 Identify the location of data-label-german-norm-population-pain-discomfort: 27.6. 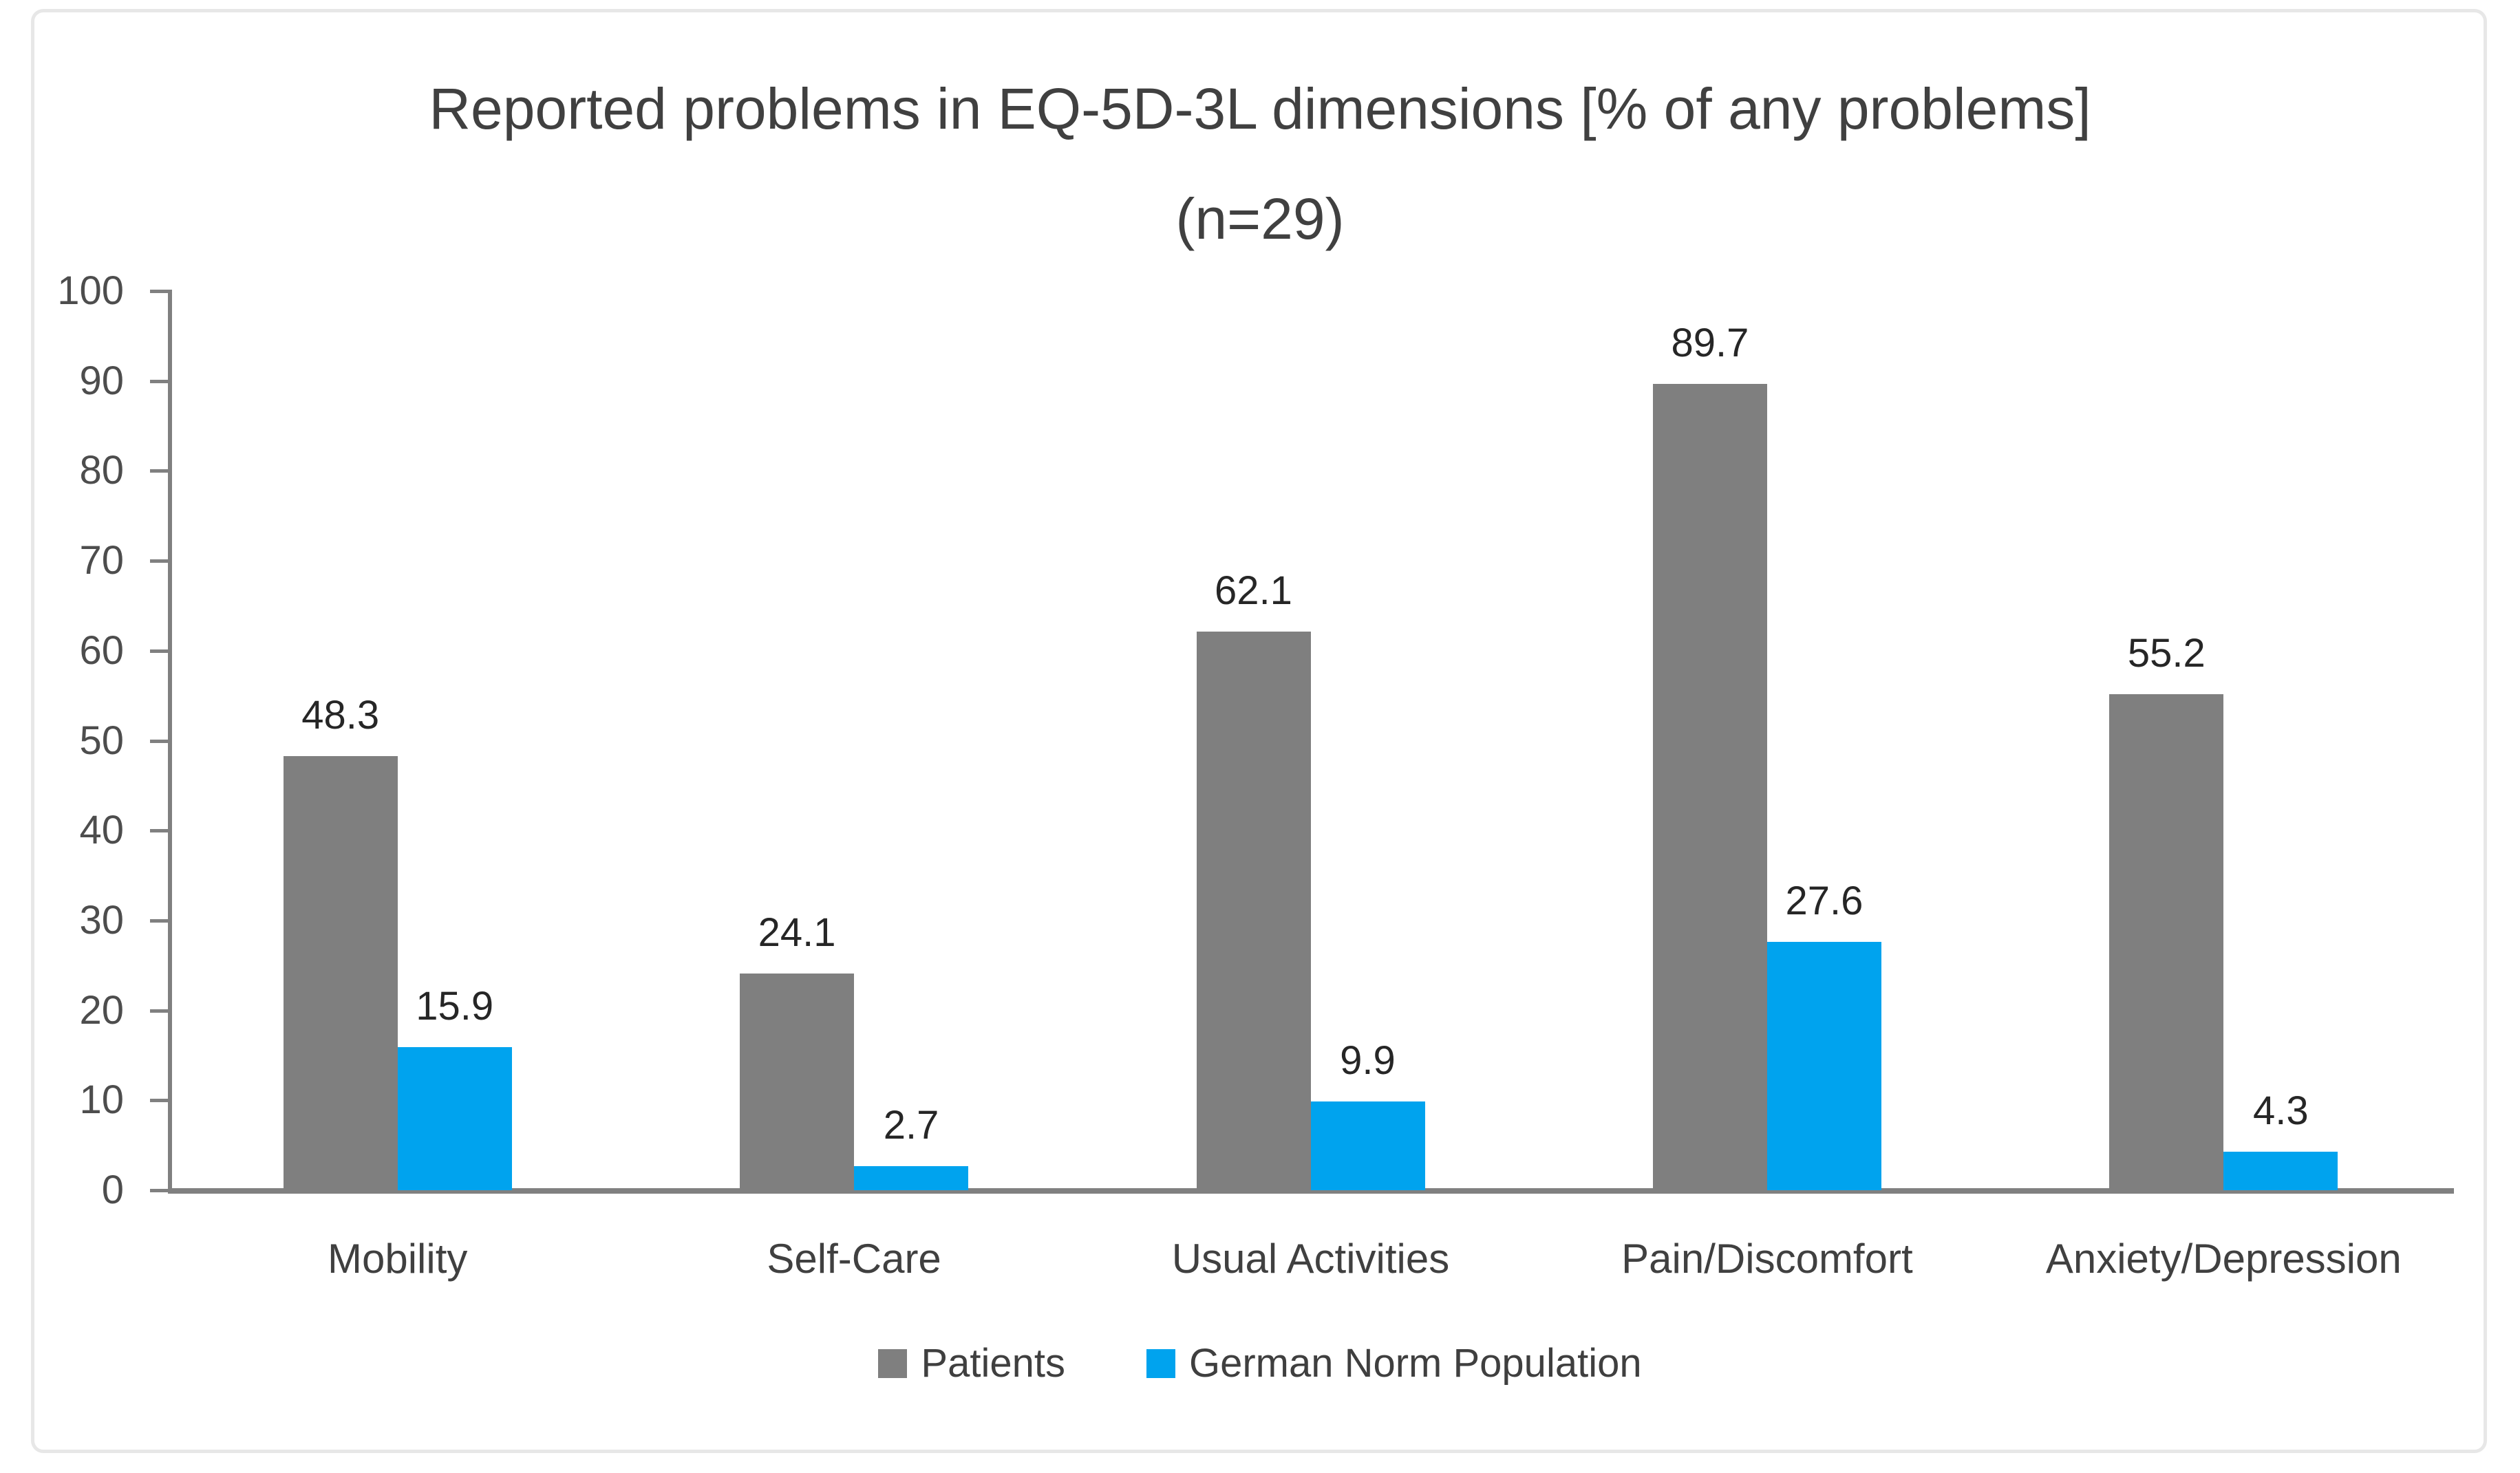
(1824, 901).